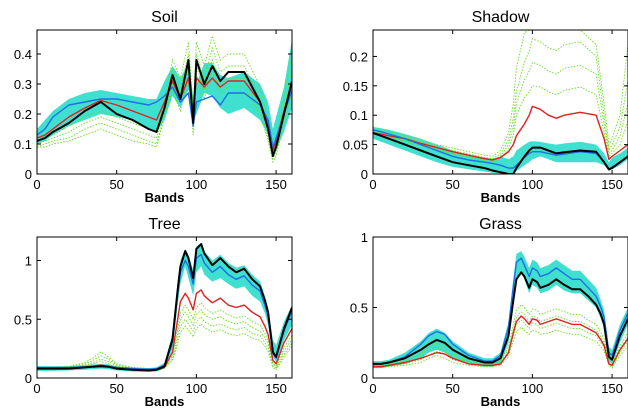 This screenshot has height=414, width=628. Describe the element at coordinates (355, 145) in the screenshot. I see `y-tick-label: 0.05` at that location.